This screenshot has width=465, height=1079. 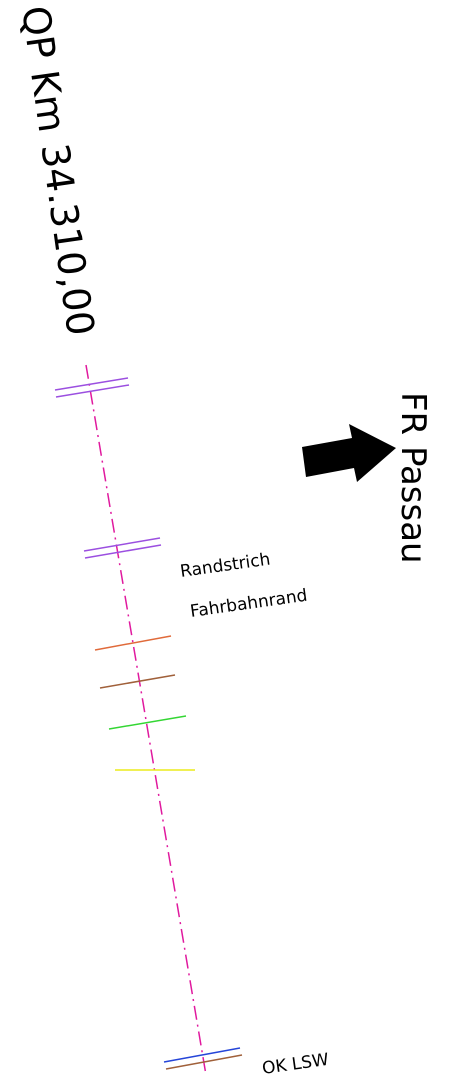 What do you see at coordinates (58, 170) in the screenshot?
I see `station-label: QP Km 34.310,00` at bounding box center [58, 170].